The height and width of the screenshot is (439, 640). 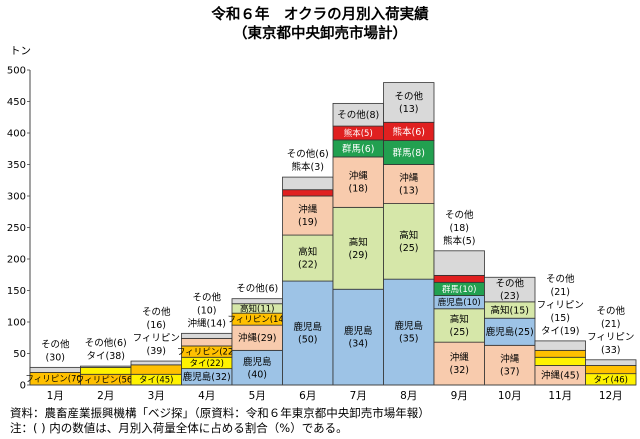 I want to click on segment-label: 高知, so click(x=358, y=242).